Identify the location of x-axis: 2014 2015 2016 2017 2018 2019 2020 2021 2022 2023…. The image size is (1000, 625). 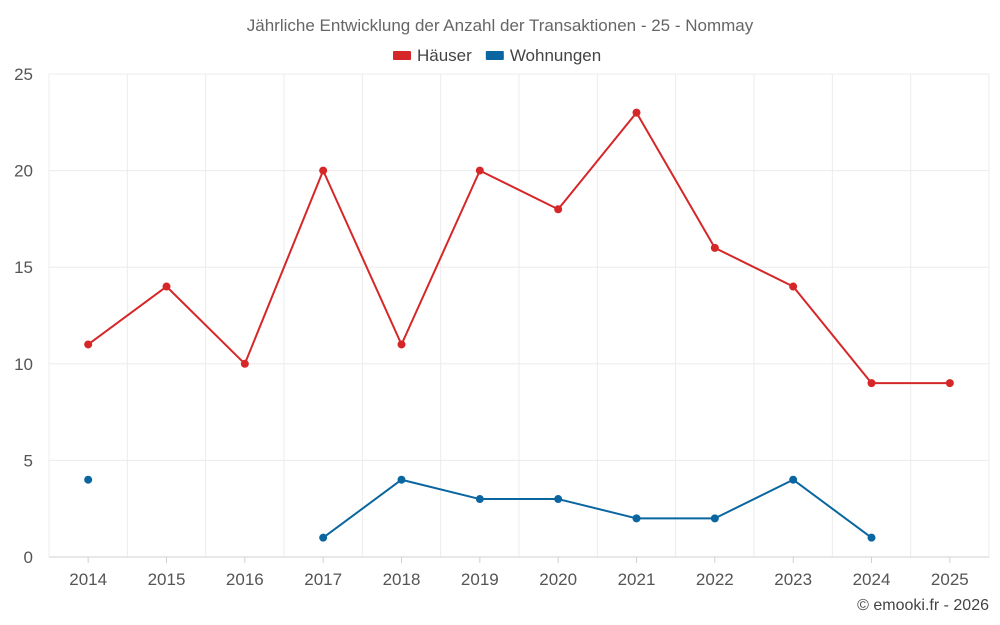
(519, 573).